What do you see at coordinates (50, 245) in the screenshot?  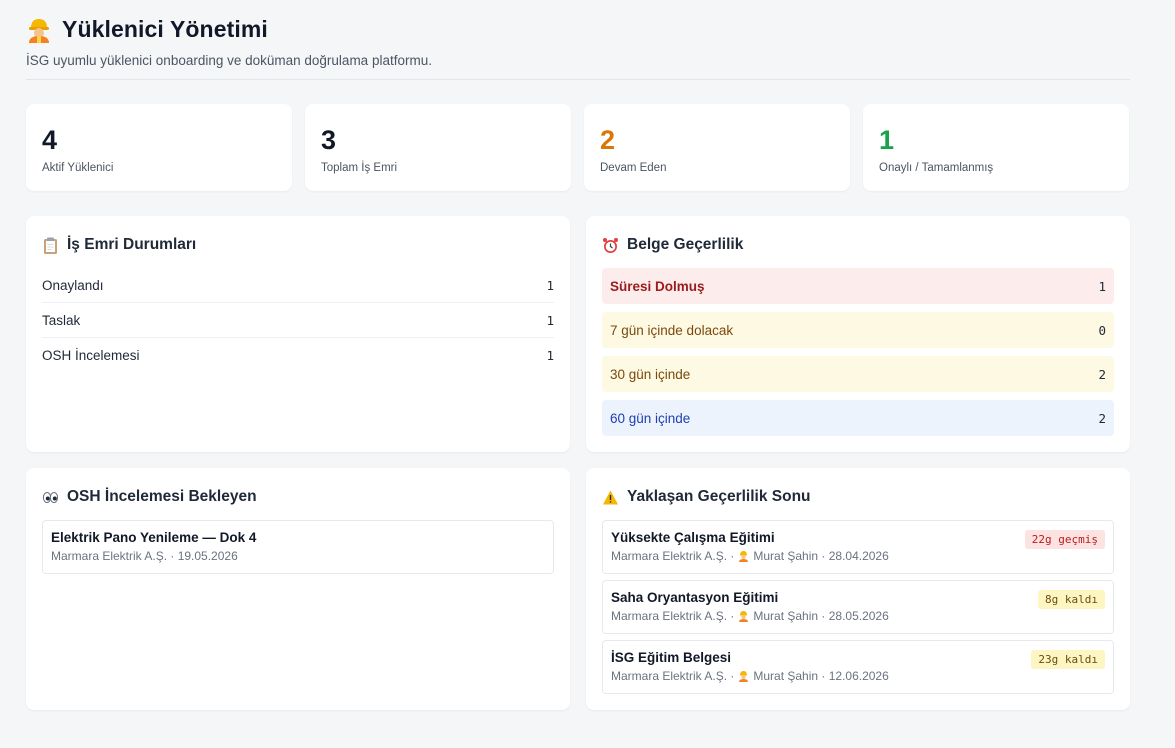 I see `clipboard-icon` at bounding box center [50, 245].